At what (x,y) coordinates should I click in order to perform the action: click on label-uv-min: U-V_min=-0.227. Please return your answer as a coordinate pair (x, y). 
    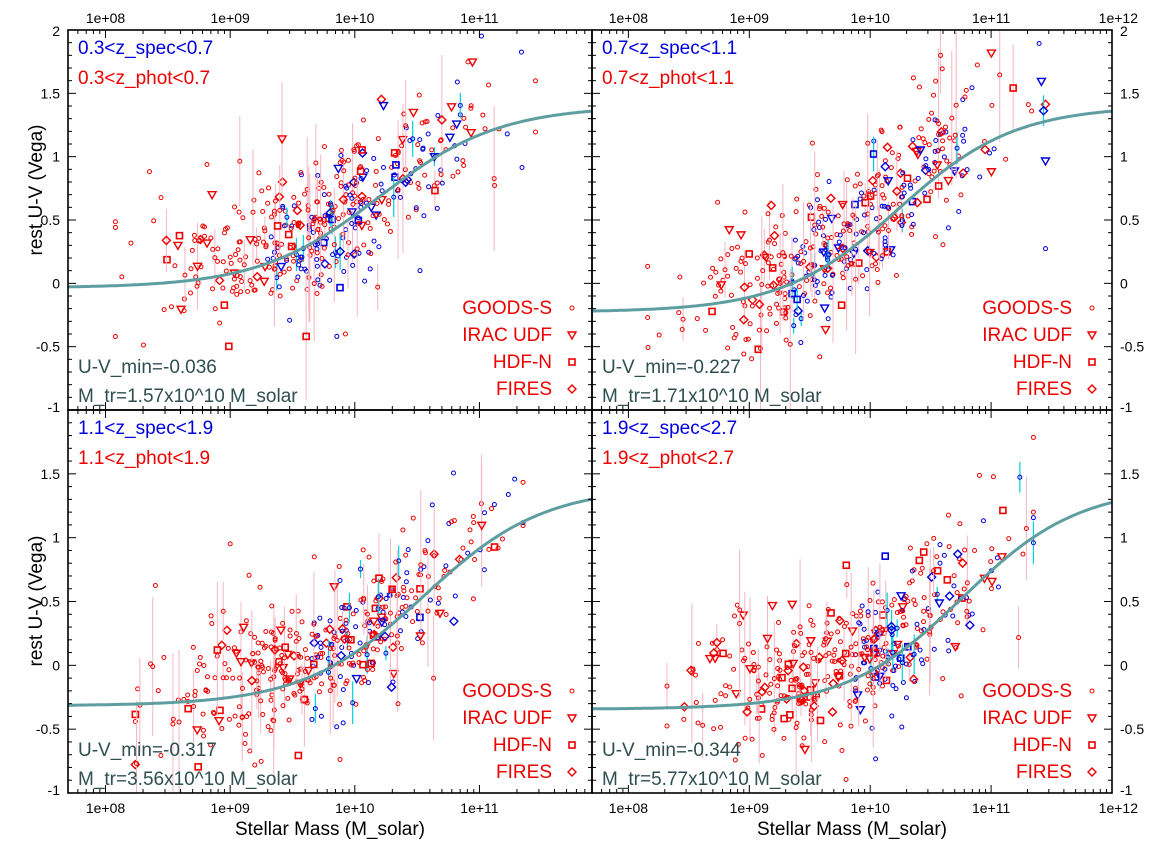
    Looking at the image, I should click on (671, 367).